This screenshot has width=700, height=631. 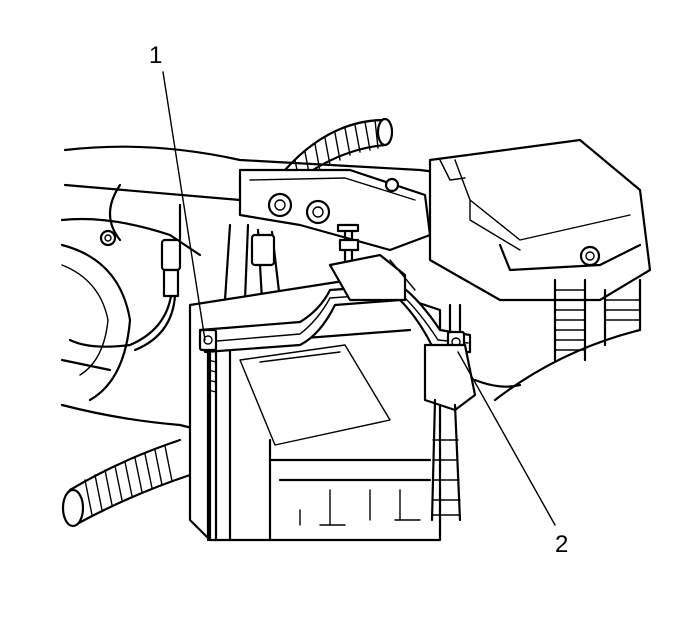 I want to click on callout-1-leader, so click(x=184, y=206).